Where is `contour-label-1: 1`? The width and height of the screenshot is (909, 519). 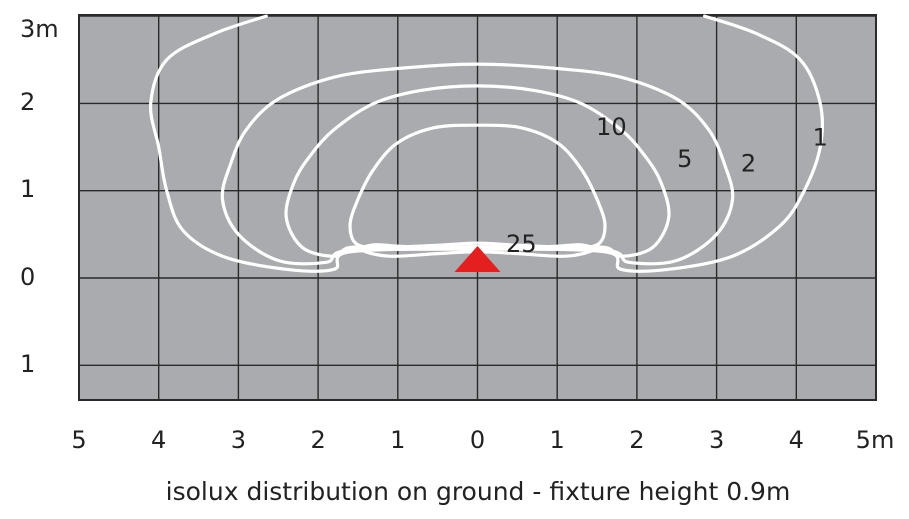
contour-label-1: 1 is located at coordinates (820, 137).